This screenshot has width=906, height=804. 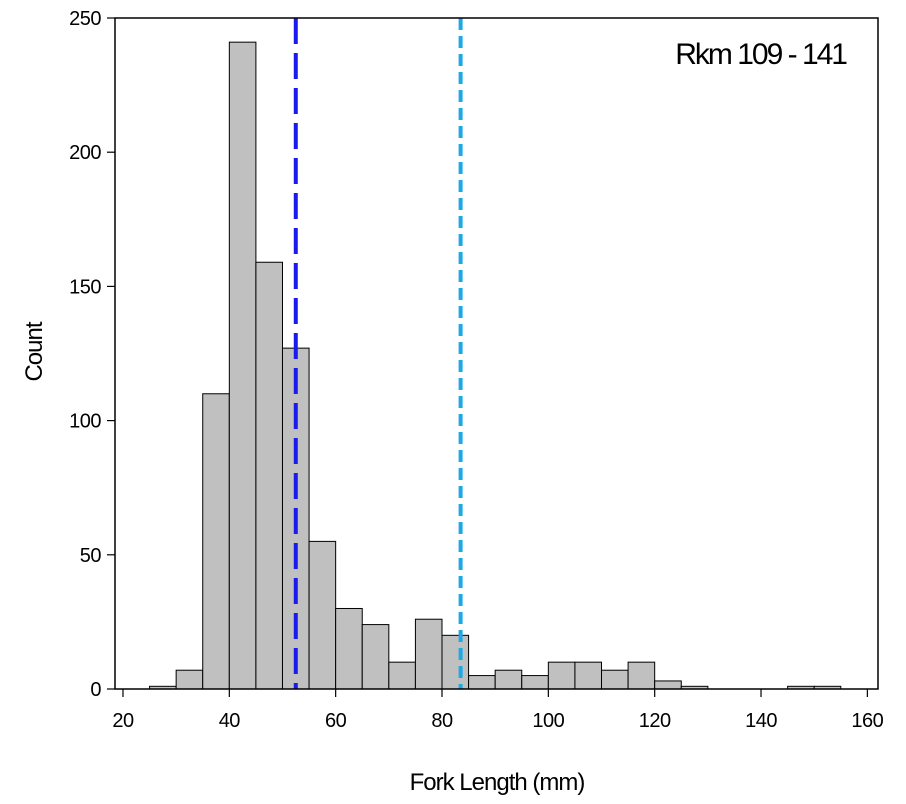 What do you see at coordinates (498, 710) in the screenshot?
I see `x-axis-ticks: 20 40 60 80 100 120 140 160` at bounding box center [498, 710].